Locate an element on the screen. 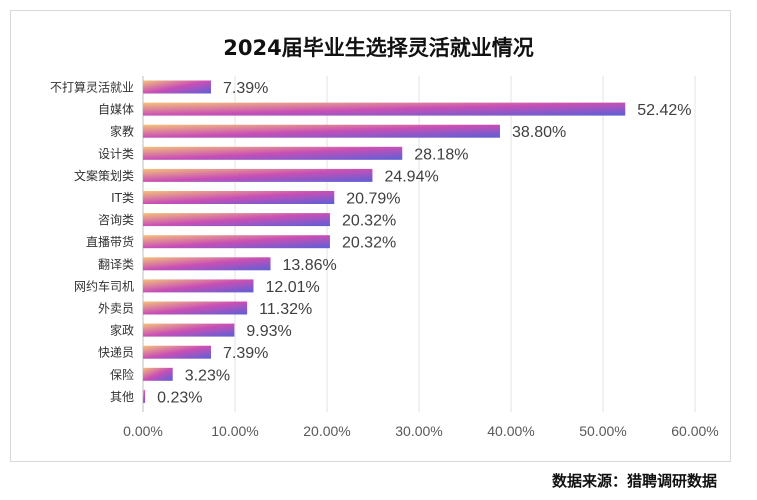 The height and width of the screenshot is (500, 757). y-category-label: 快递员 is located at coordinates (116, 353).